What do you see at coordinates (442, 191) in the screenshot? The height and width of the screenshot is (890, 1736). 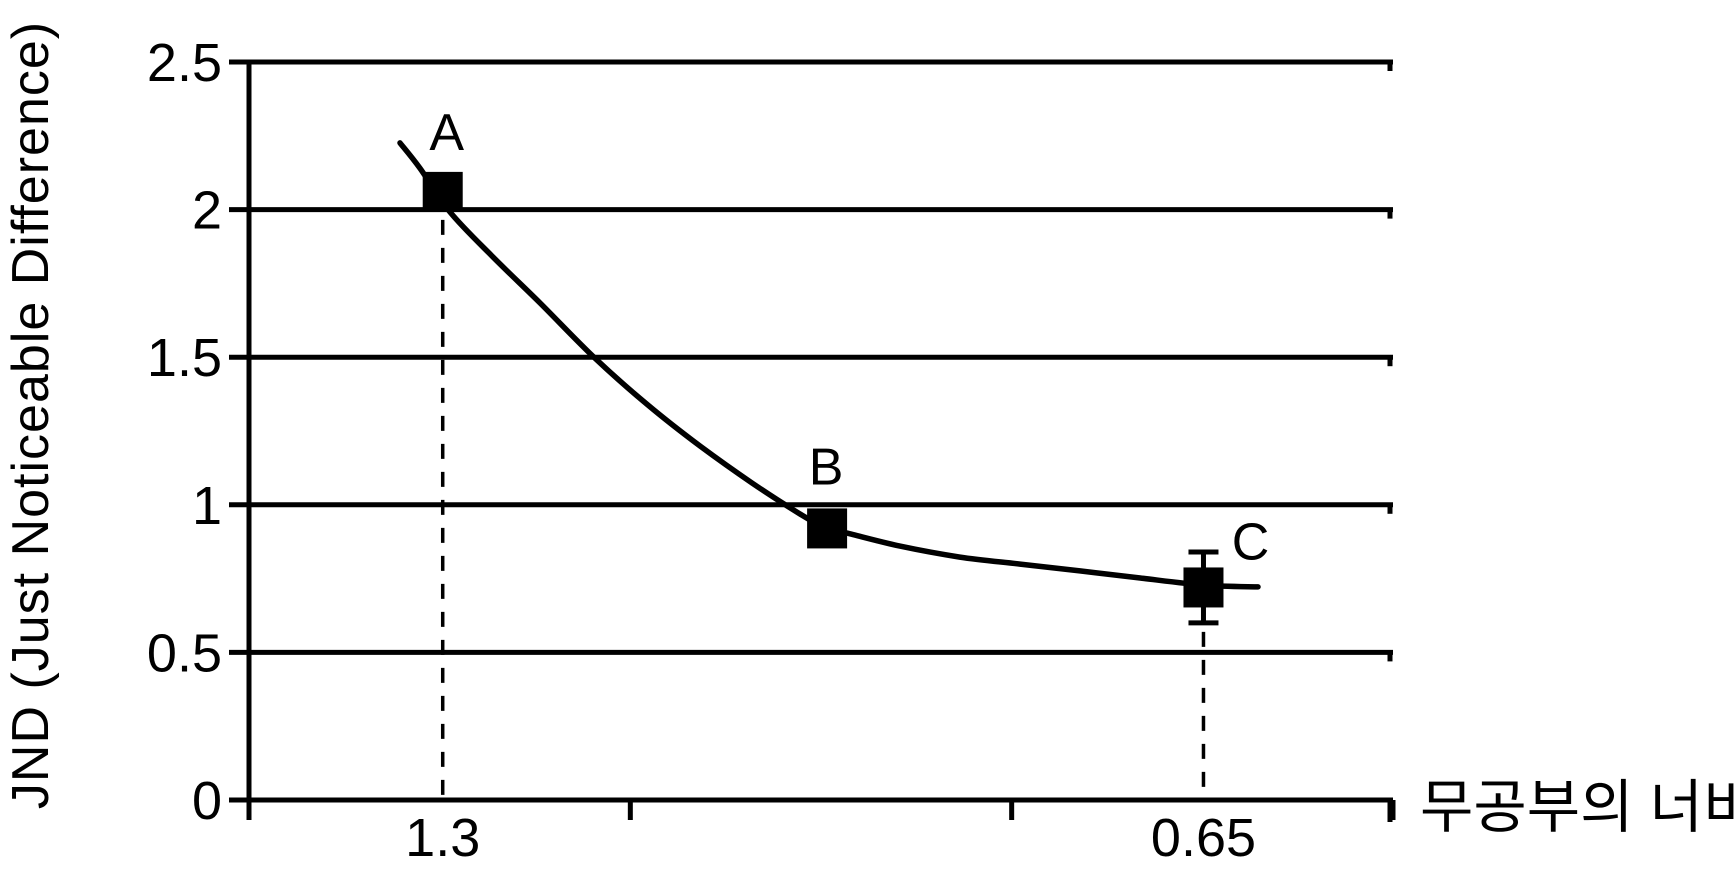 I see `data-point-A` at bounding box center [442, 191].